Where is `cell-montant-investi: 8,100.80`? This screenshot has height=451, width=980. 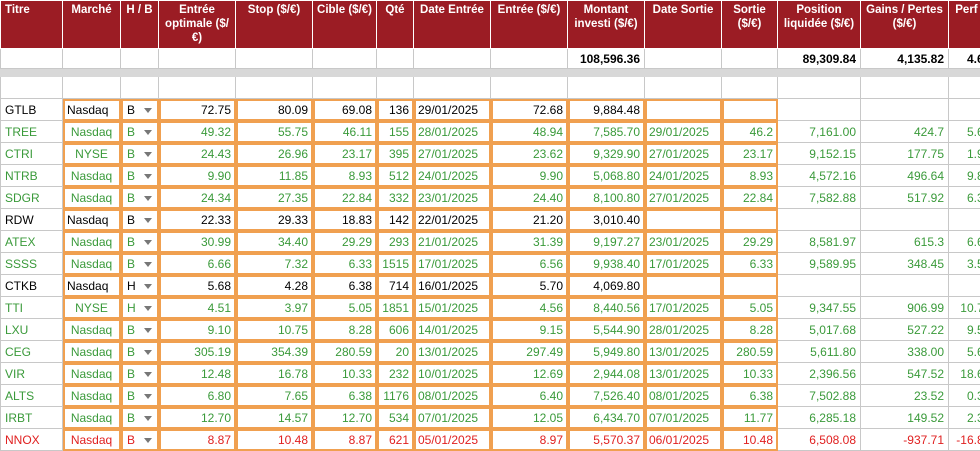 cell-montant-investi: 8,100.80 is located at coordinates (606, 198).